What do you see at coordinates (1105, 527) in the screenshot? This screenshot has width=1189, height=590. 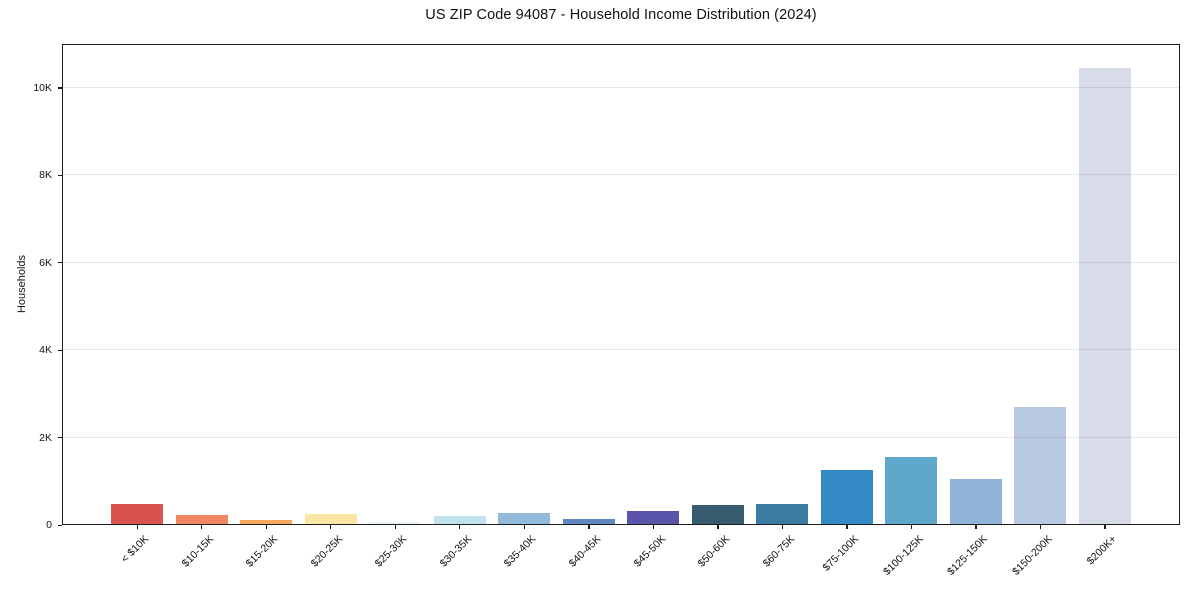 I see `x-tick-mark-$200K+` at bounding box center [1105, 527].